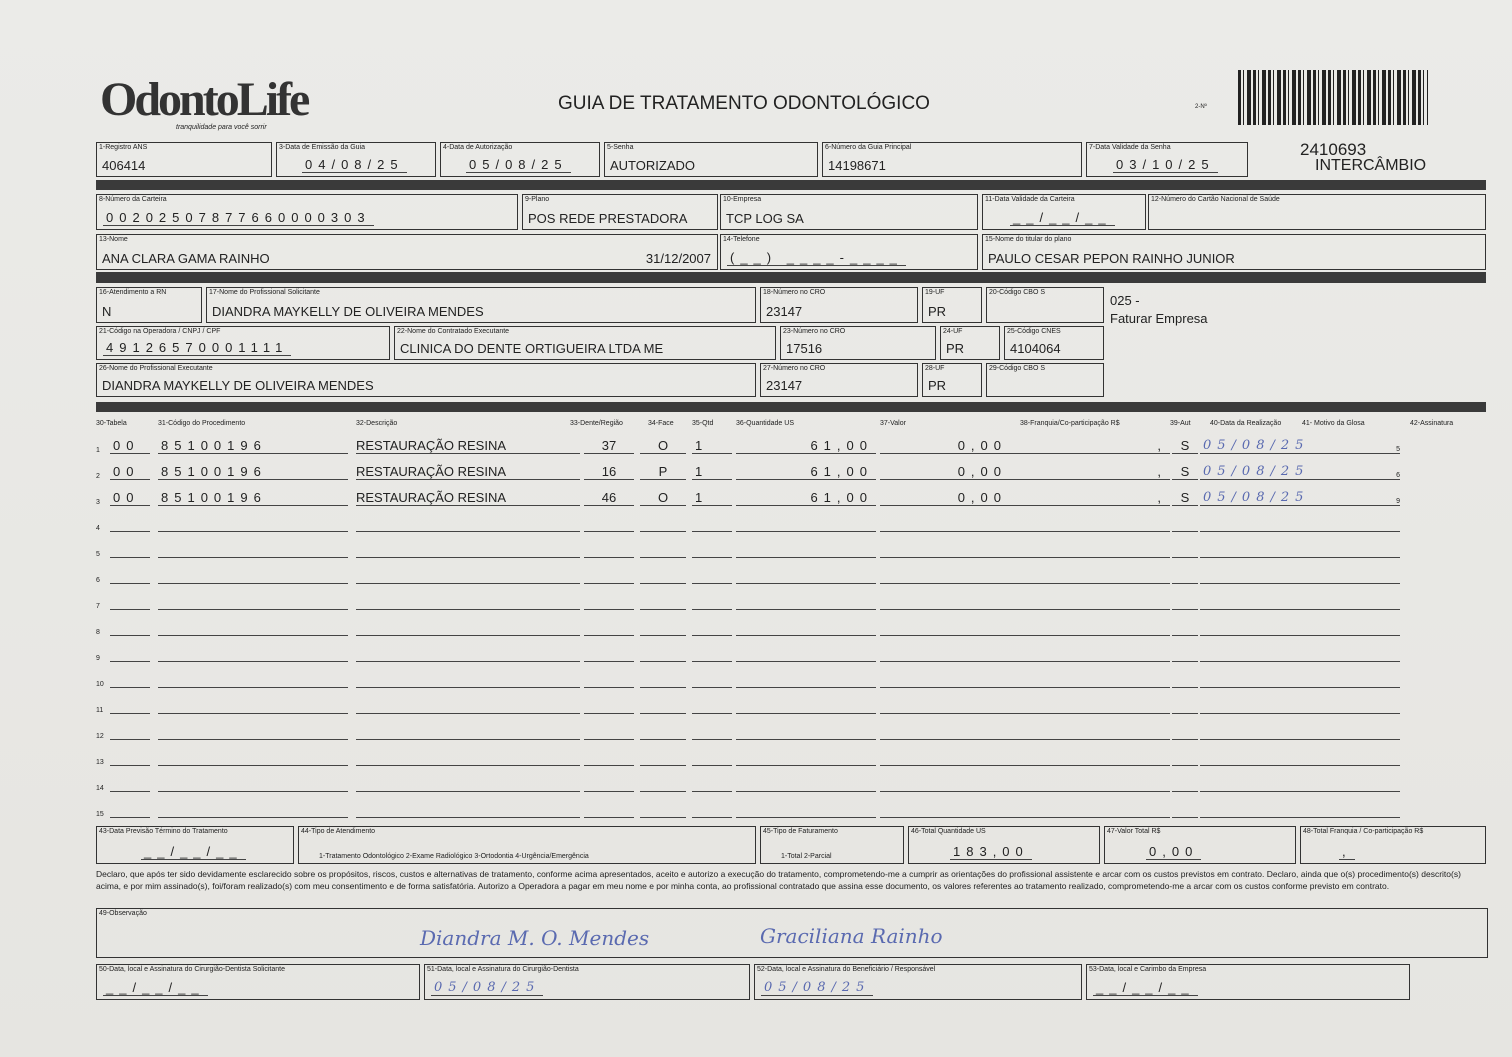 Image resolution: width=1512 pixels, height=1057 pixels. Describe the element at coordinates (184, 159) in the screenshot. I see `registro-ans-field: 1-Registro ANS 406414` at that location.